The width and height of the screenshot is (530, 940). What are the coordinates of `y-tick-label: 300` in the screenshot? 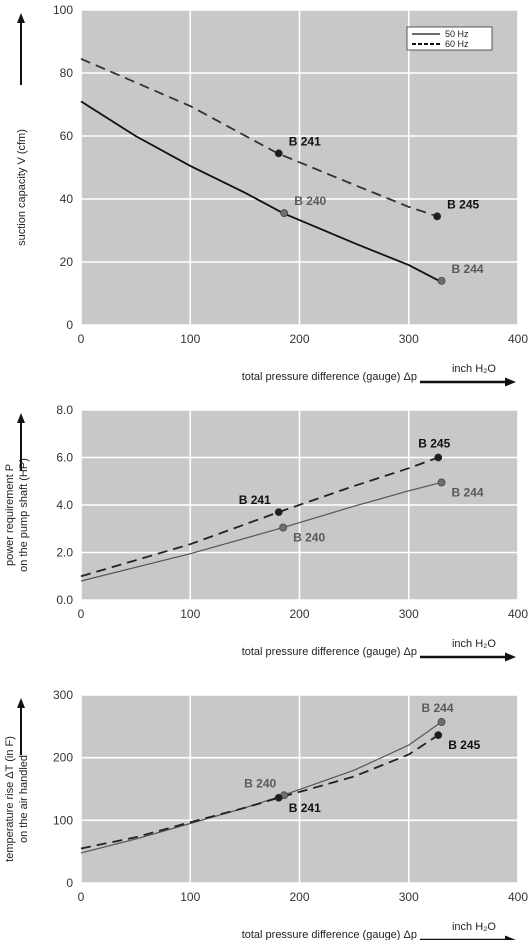 It's located at (63, 695).